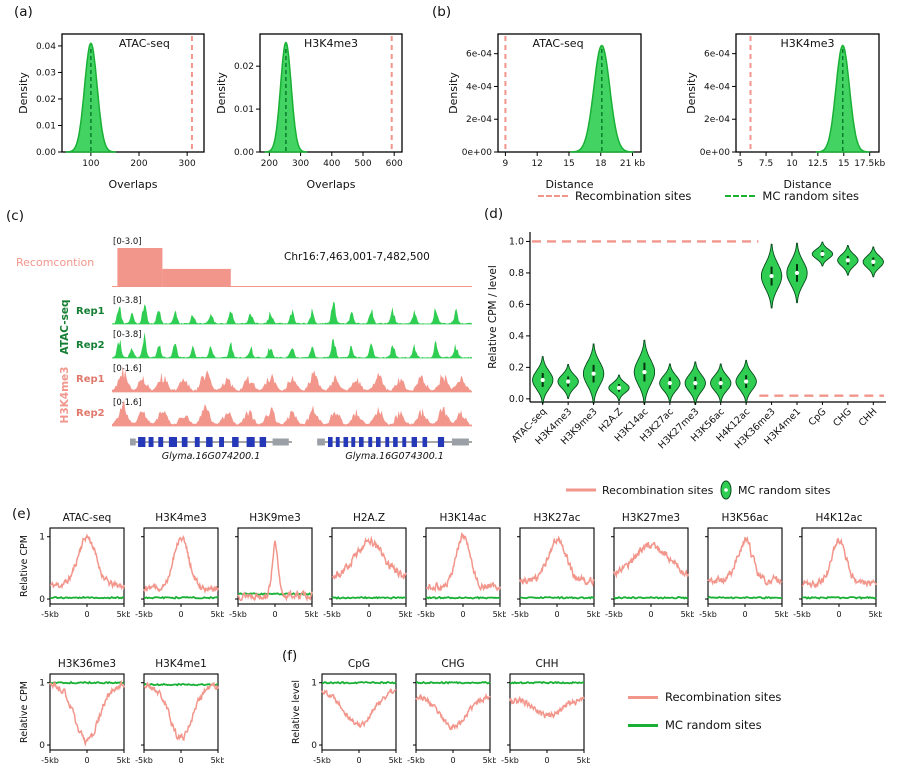 The image size is (900, 782). I want to click on panel-label-b: (b), so click(442, 12).